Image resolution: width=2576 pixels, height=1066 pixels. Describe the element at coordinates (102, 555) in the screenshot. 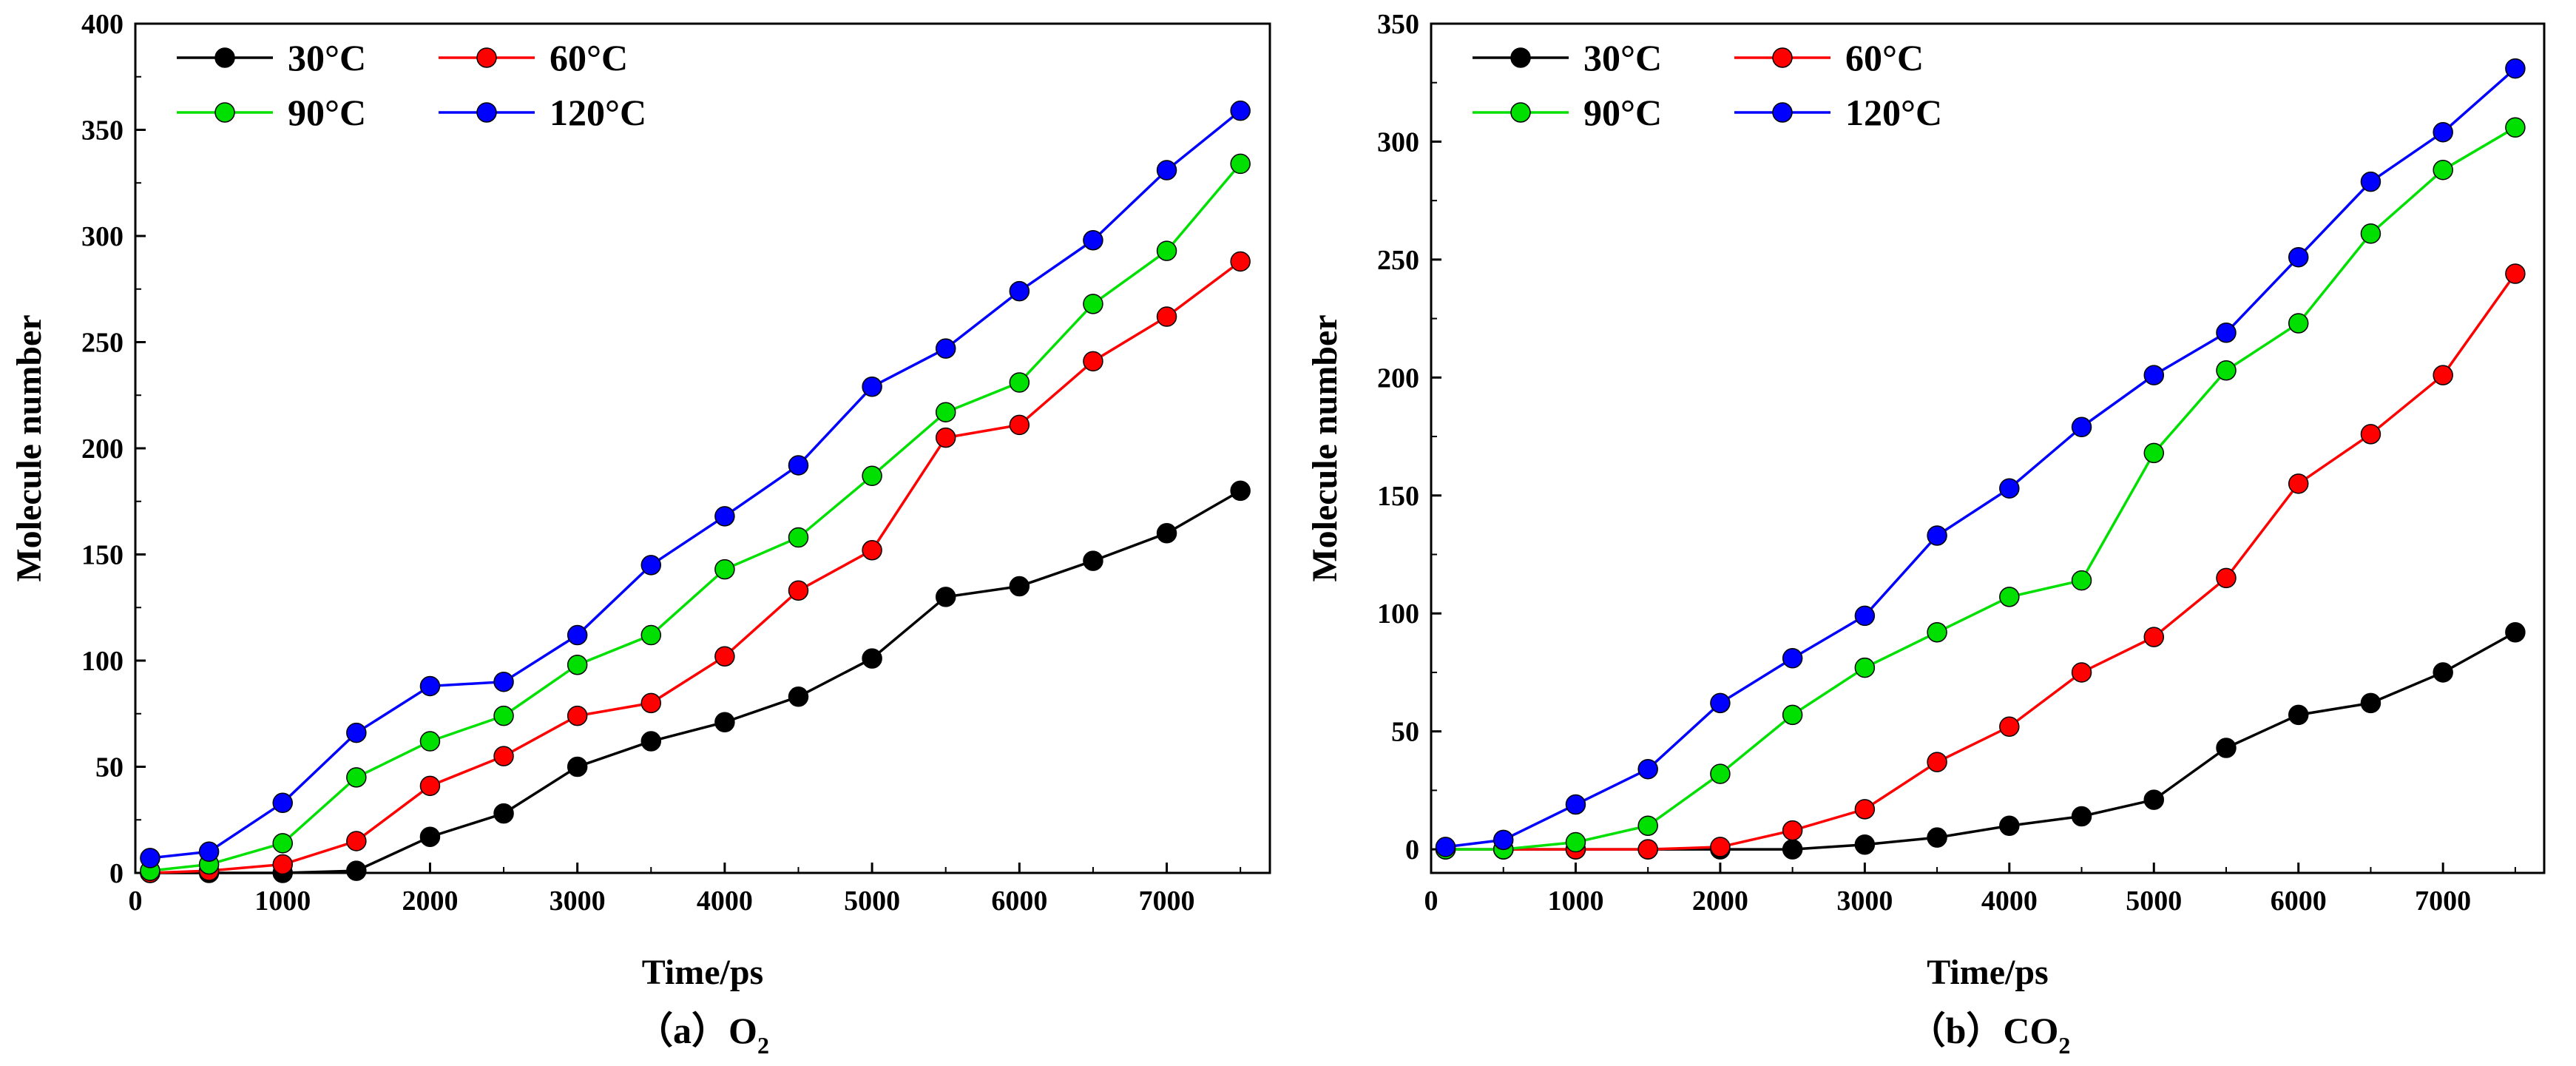

I see `y-tick-label: 150` at that location.